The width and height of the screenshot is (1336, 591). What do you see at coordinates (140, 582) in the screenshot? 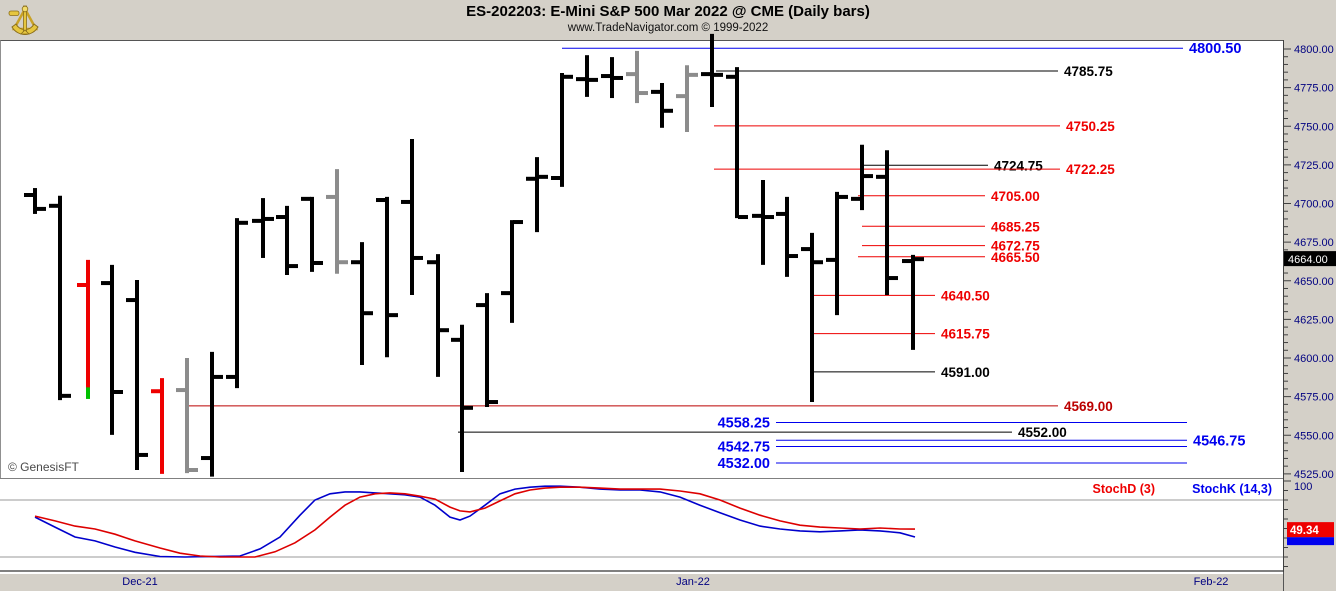
I see `x-axis-label: Dec-21` at bounding box center [140, 582].